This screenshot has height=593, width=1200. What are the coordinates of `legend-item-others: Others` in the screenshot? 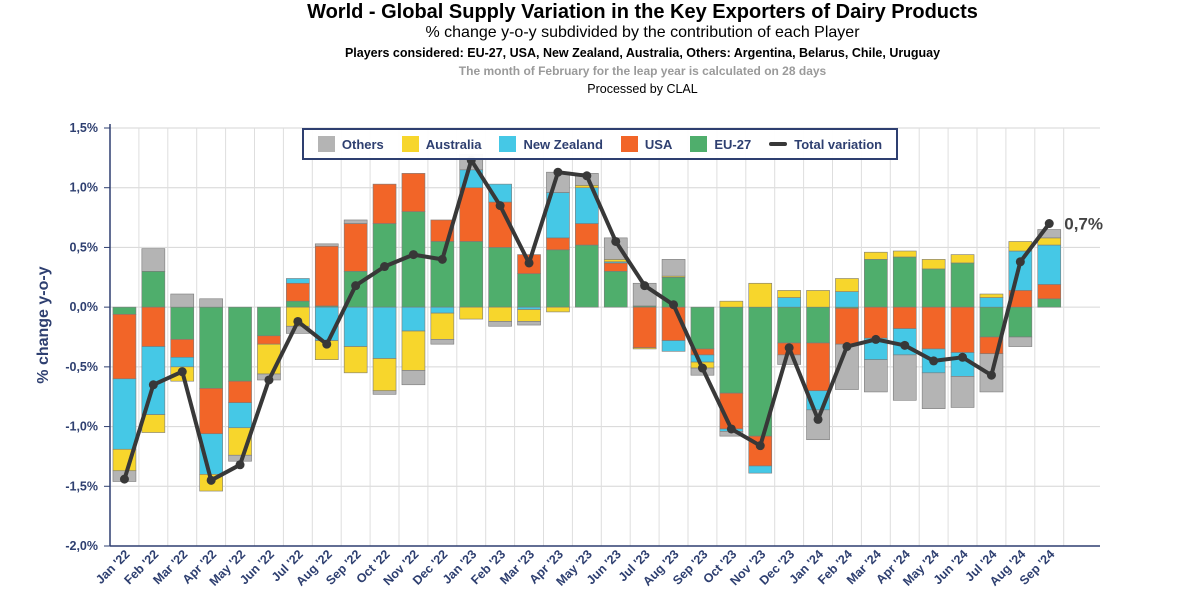 It's located at (350, 144).